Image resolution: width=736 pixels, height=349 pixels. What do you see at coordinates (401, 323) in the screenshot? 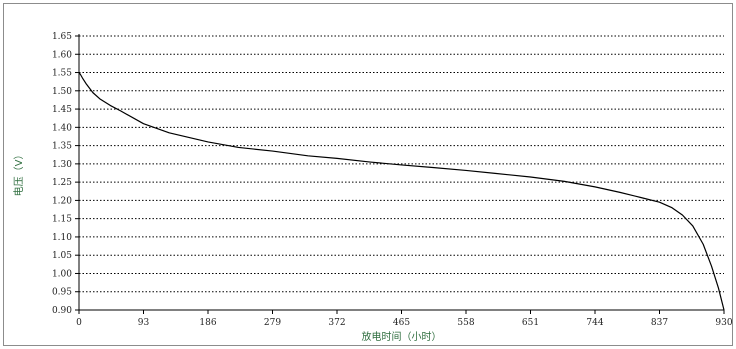
I see `x-tick-label-465: 465` at bounding box center [401, 323].